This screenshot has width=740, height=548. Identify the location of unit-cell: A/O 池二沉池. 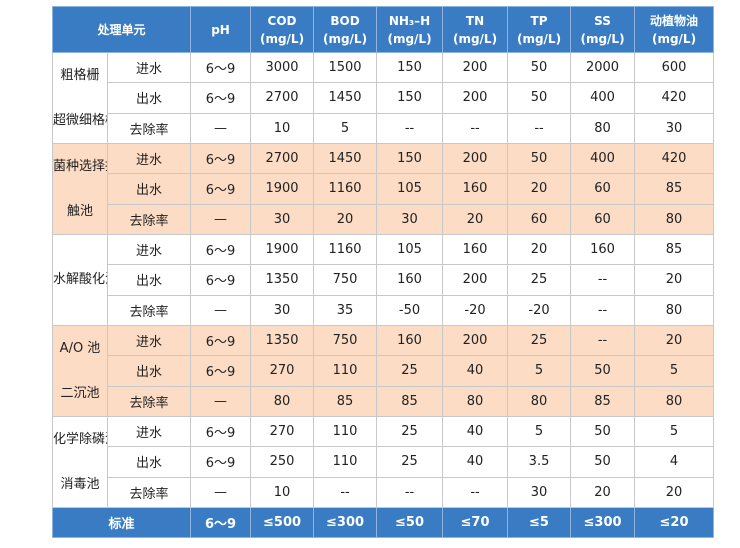
(80, 370).